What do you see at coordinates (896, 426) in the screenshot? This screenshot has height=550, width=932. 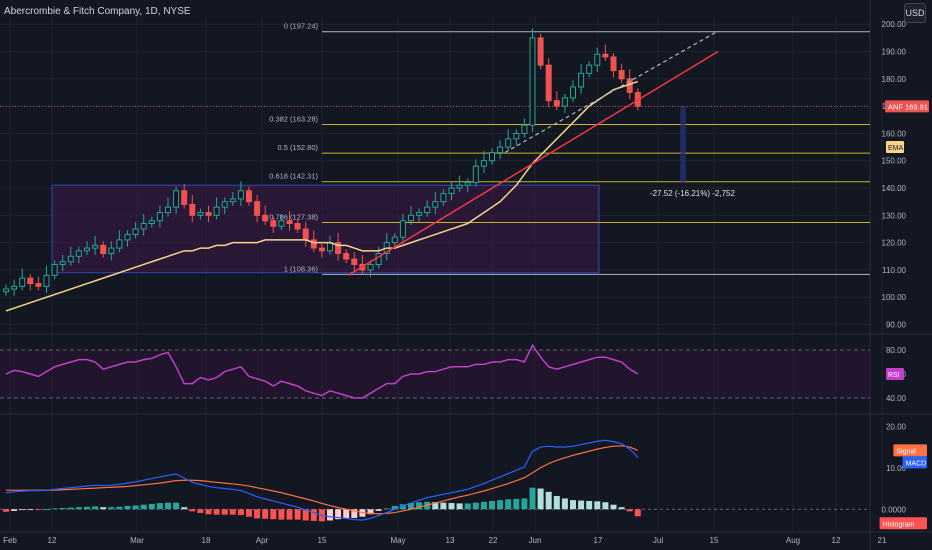 I see `macd-tick: 20.00` at bounding box center [896, 426].